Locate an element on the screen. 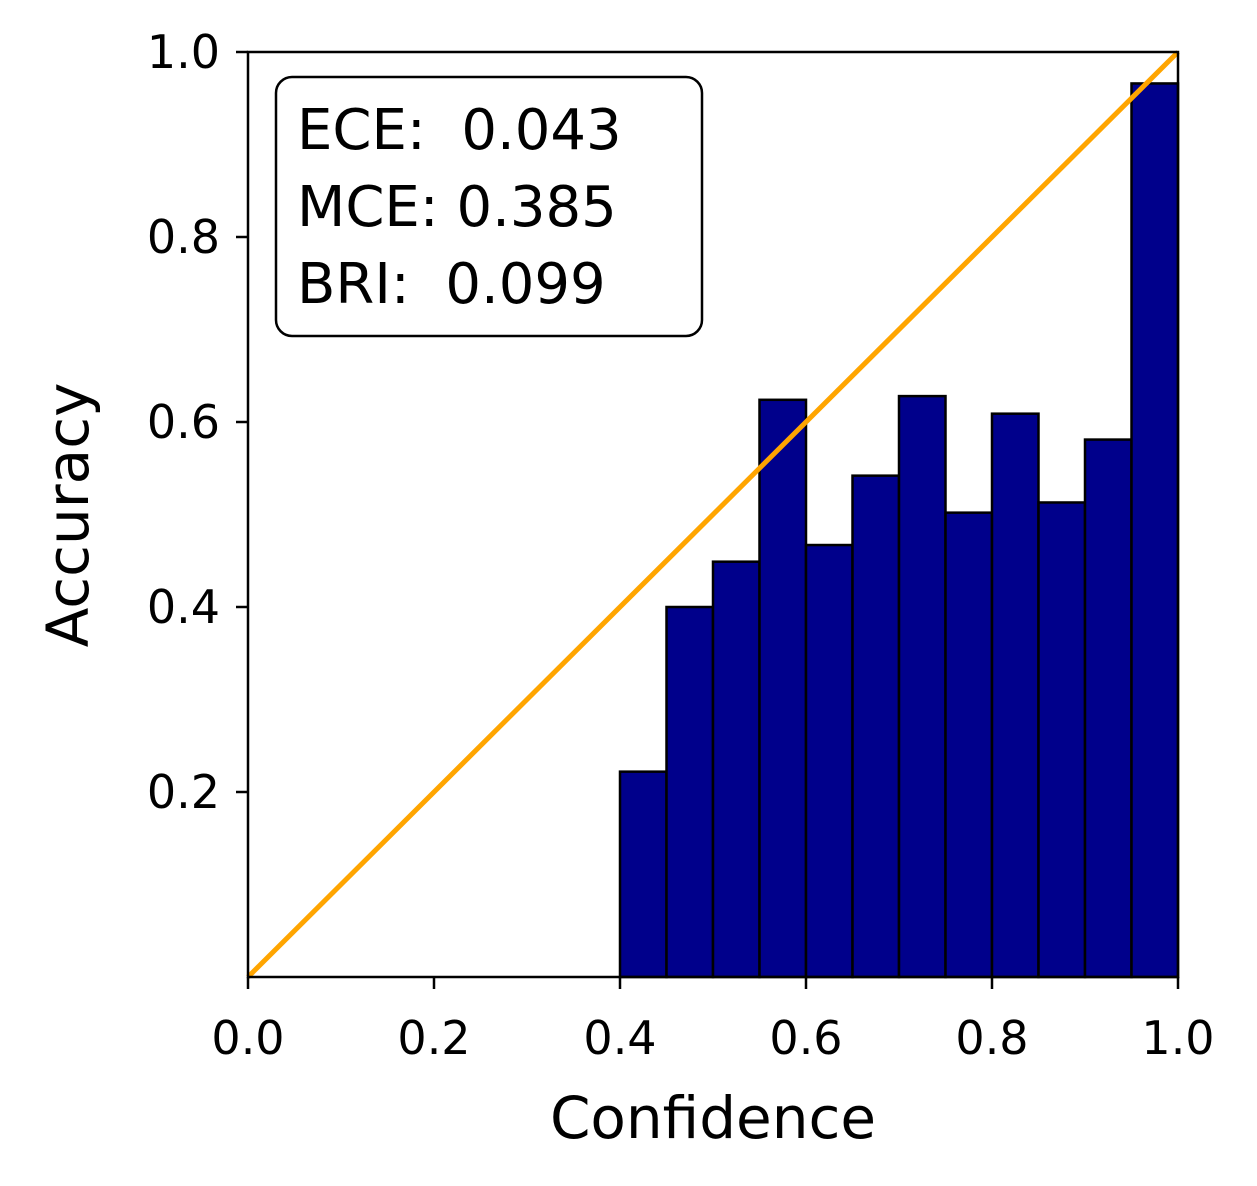 This screenshot has height=1186, width=1257. y-axis-ticks: 0.2 0.4 0.6 0.8 1.0 is located at coordinates (197, 422).